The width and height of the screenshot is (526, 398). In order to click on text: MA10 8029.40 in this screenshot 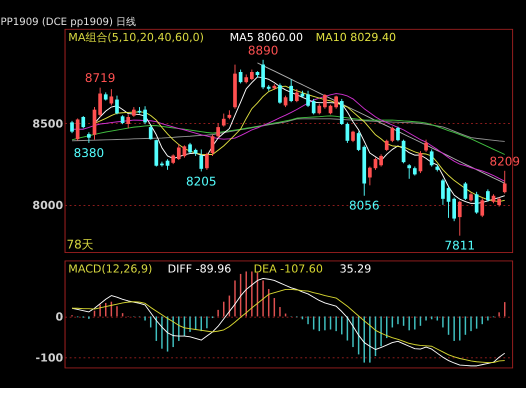, I will do `click(356, 37)`.